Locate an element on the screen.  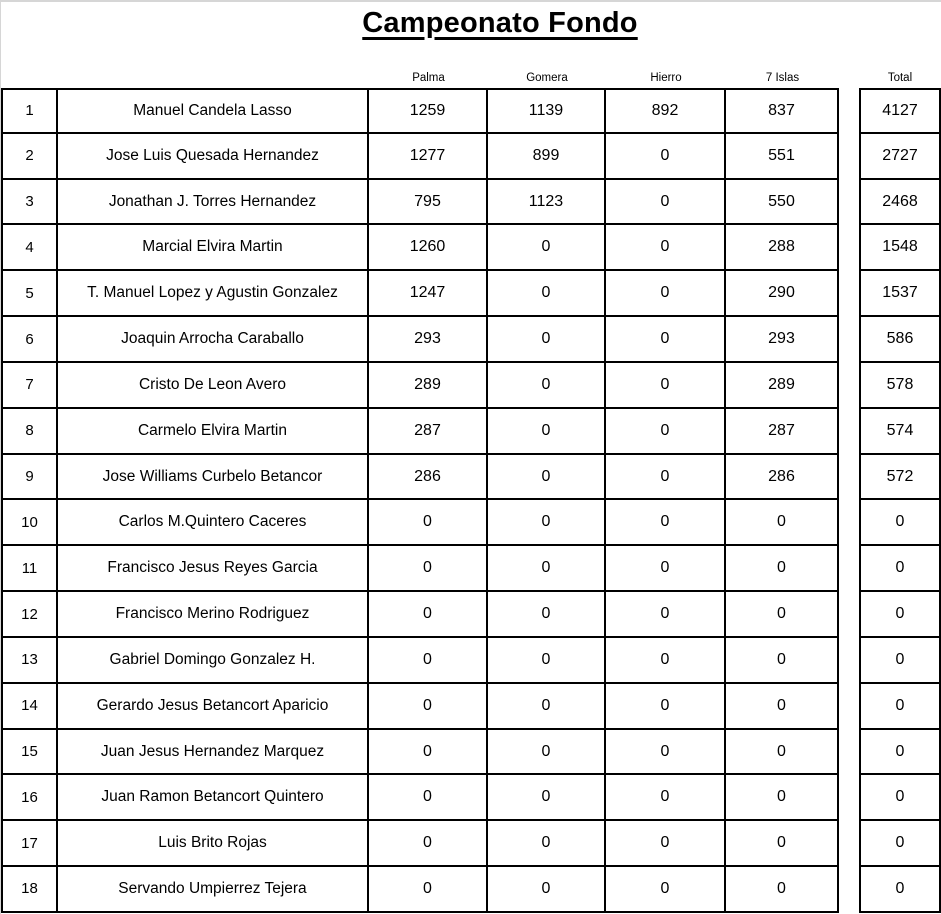
score-cell-palma: 1260 is located at coordinates (428, 248).